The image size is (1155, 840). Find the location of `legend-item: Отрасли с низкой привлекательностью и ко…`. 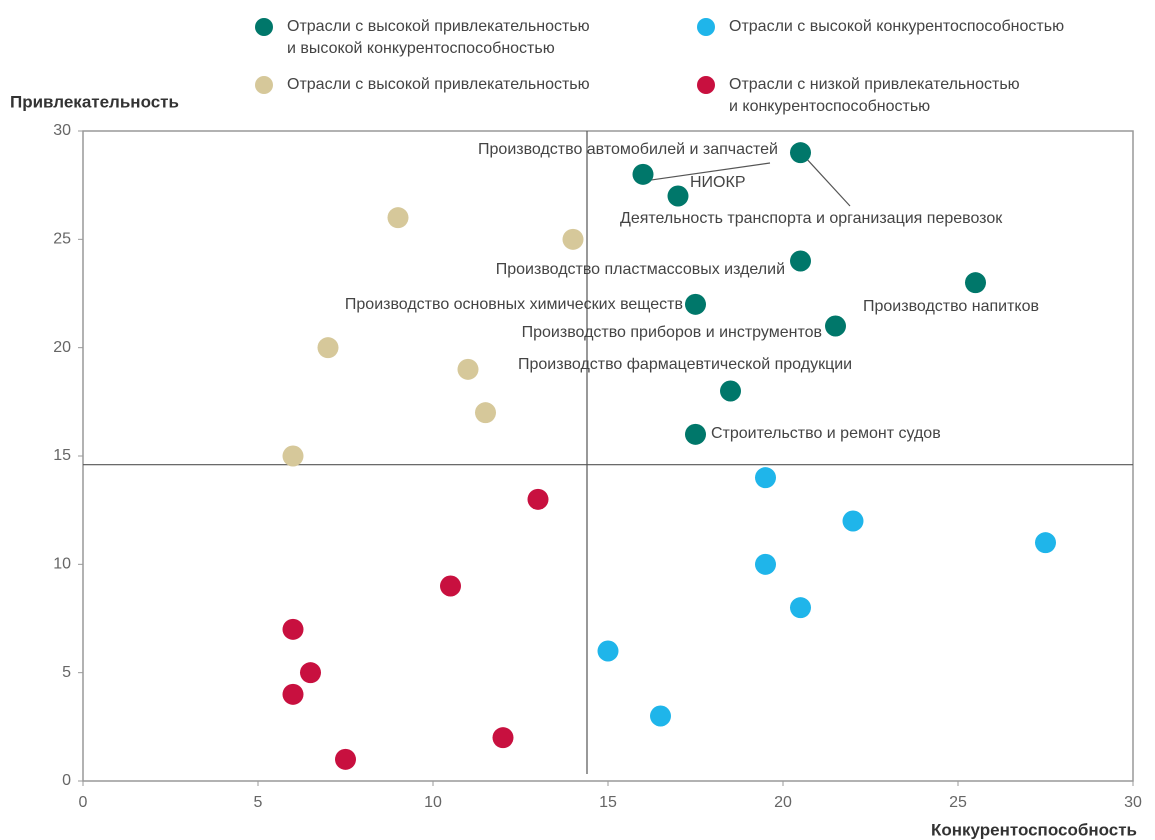

legend-item: Отрасли с низкой привлекательностью и ко… is located at coordinates (858, 96).